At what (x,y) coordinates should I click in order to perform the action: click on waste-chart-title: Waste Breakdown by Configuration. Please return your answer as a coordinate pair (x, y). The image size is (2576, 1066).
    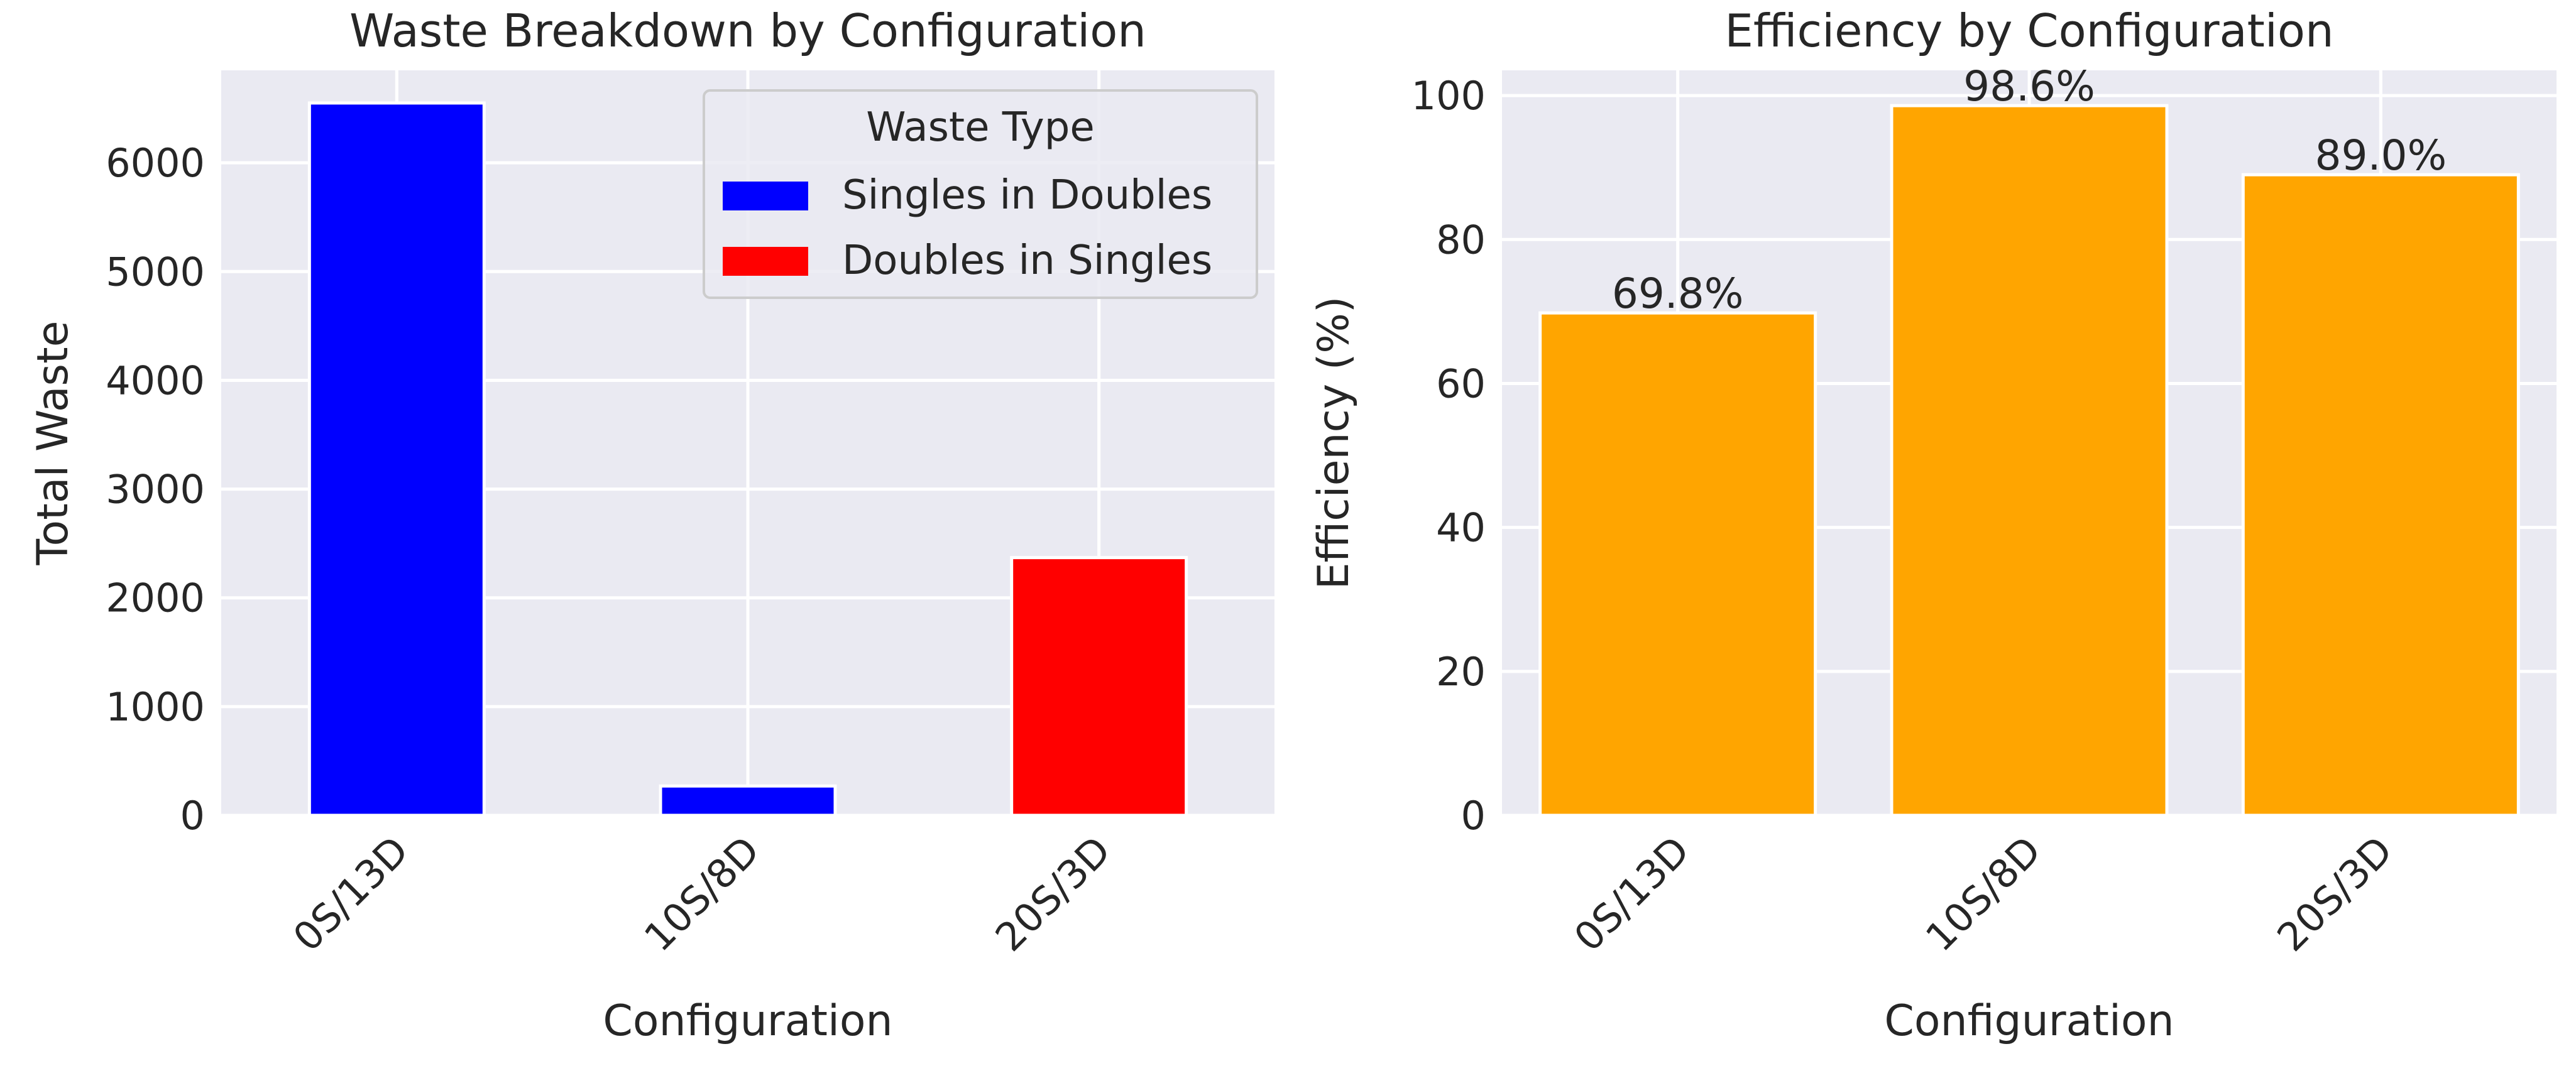
    Looking at the image, I should click on (747, 30).